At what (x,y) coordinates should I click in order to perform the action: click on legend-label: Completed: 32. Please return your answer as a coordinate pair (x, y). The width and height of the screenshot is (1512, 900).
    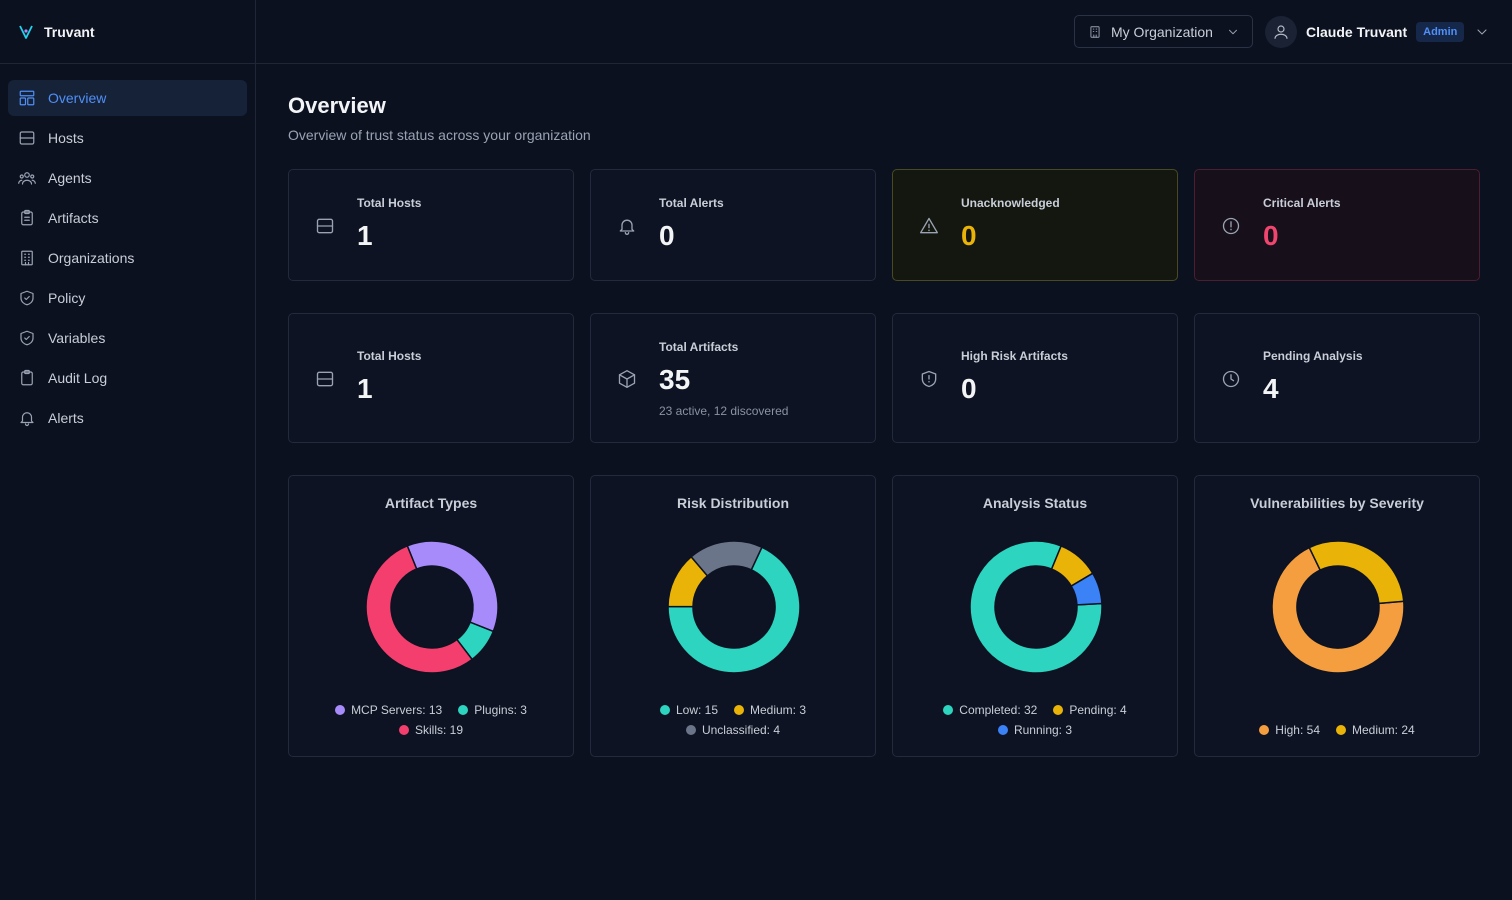
    Looking at the image, I should click on (998, 710).